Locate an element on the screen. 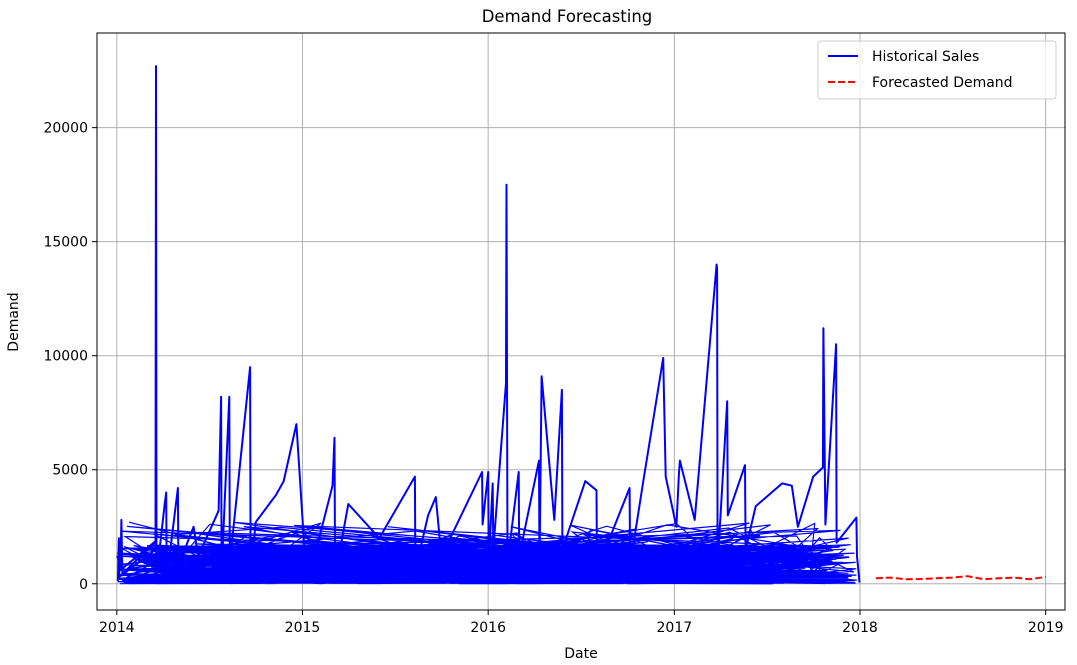  chart-title: Demand Forecasting is located at coordinates (567, 16).